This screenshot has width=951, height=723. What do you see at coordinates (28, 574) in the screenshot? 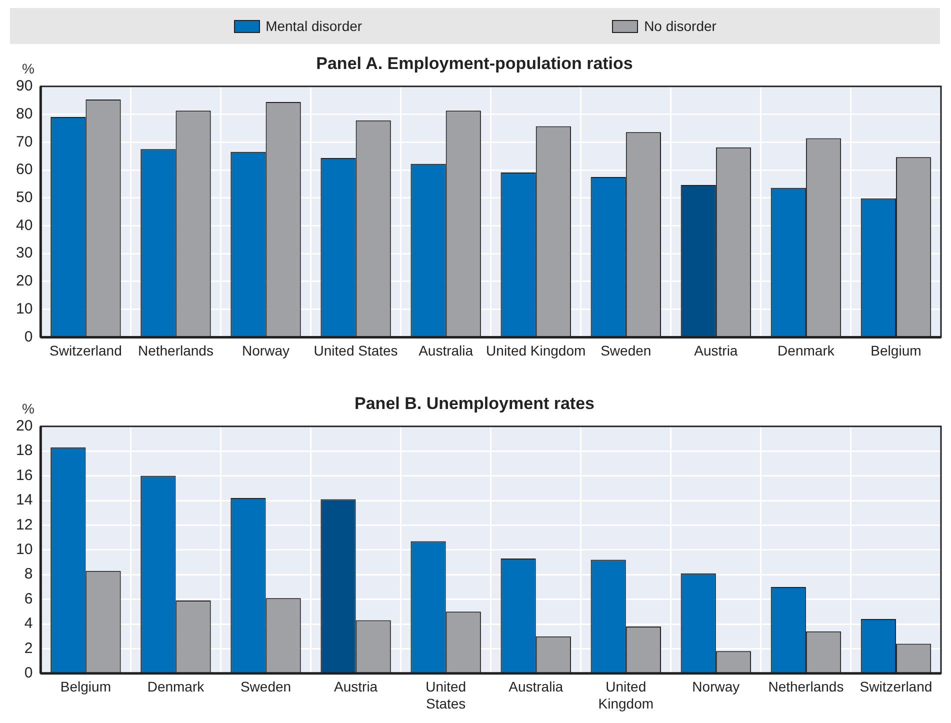
I see `y-tick-label: 8` at bounding box center [28, 574].